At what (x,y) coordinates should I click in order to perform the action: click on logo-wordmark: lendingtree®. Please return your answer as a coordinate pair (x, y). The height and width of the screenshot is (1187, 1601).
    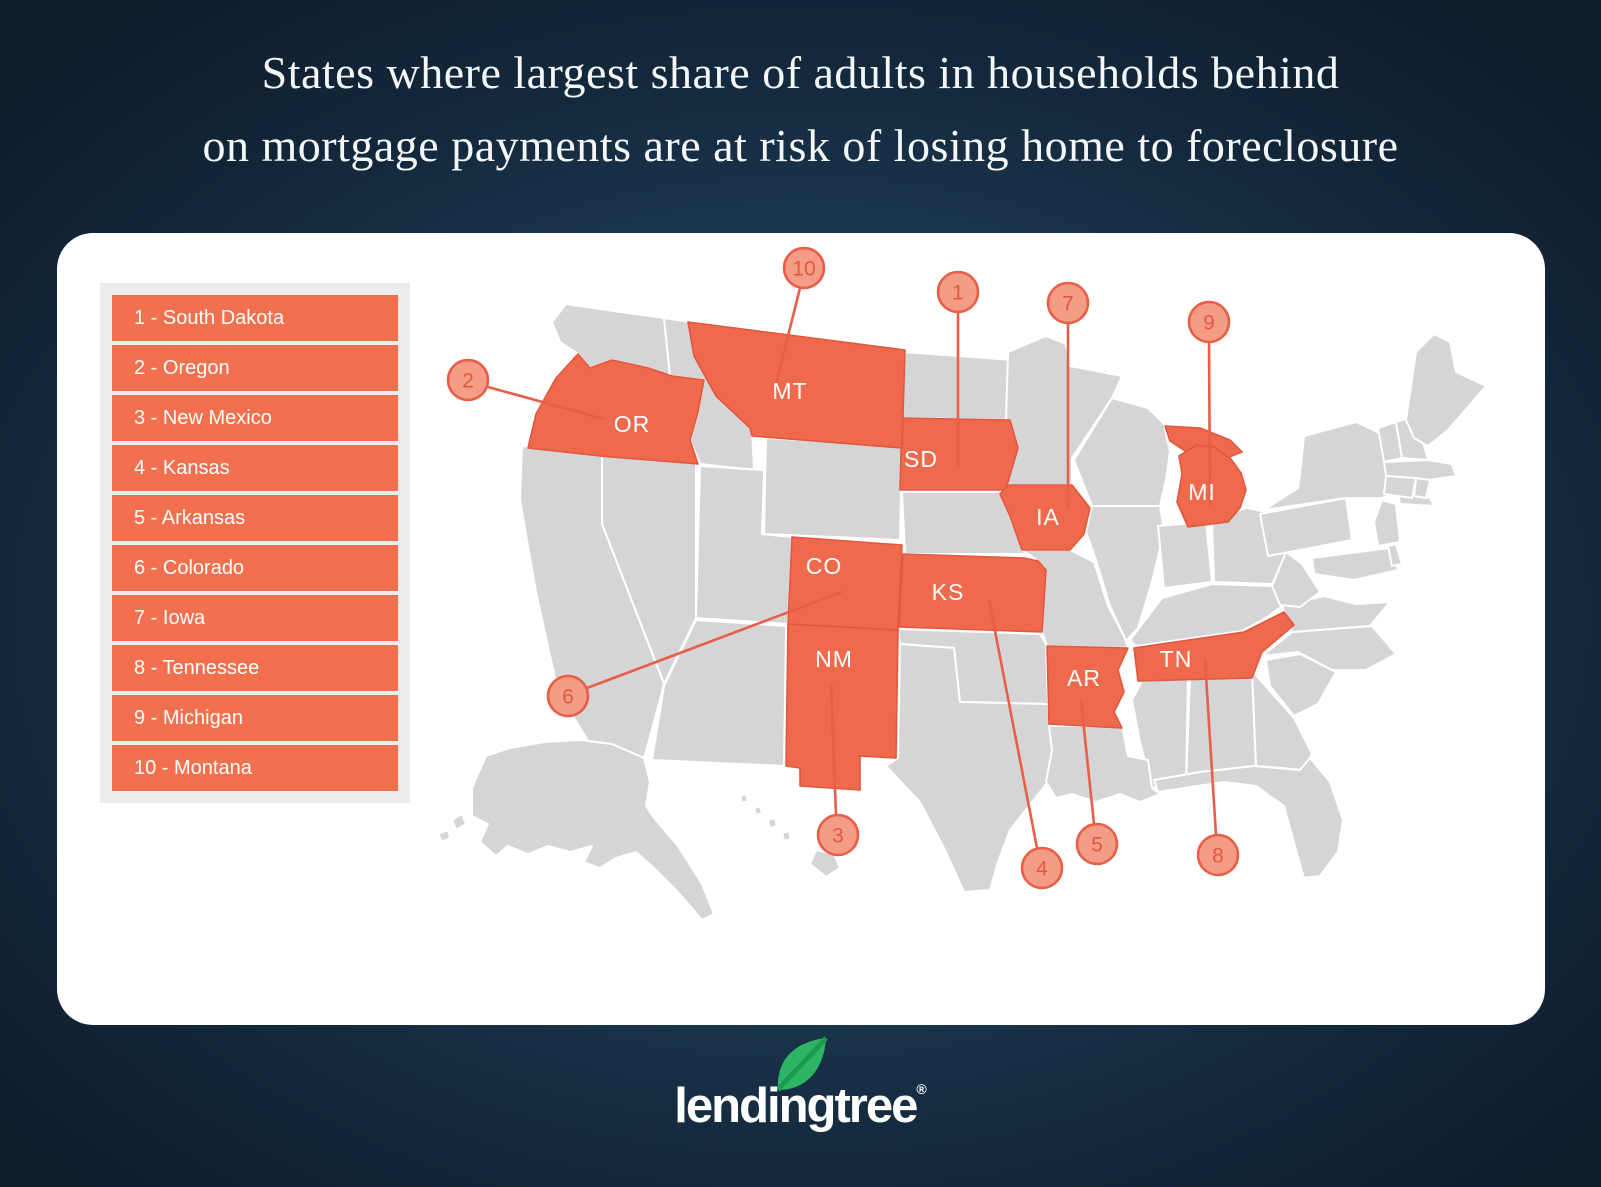
    Looking at the image, I should click on (800, 1106).